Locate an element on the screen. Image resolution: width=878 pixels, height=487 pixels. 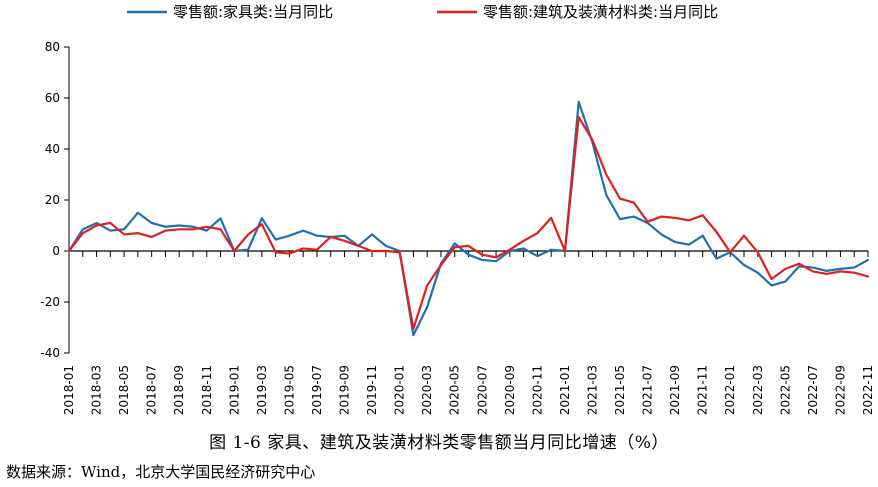
x-tick-label: 2020-09 is located at coordinates (510, 390).